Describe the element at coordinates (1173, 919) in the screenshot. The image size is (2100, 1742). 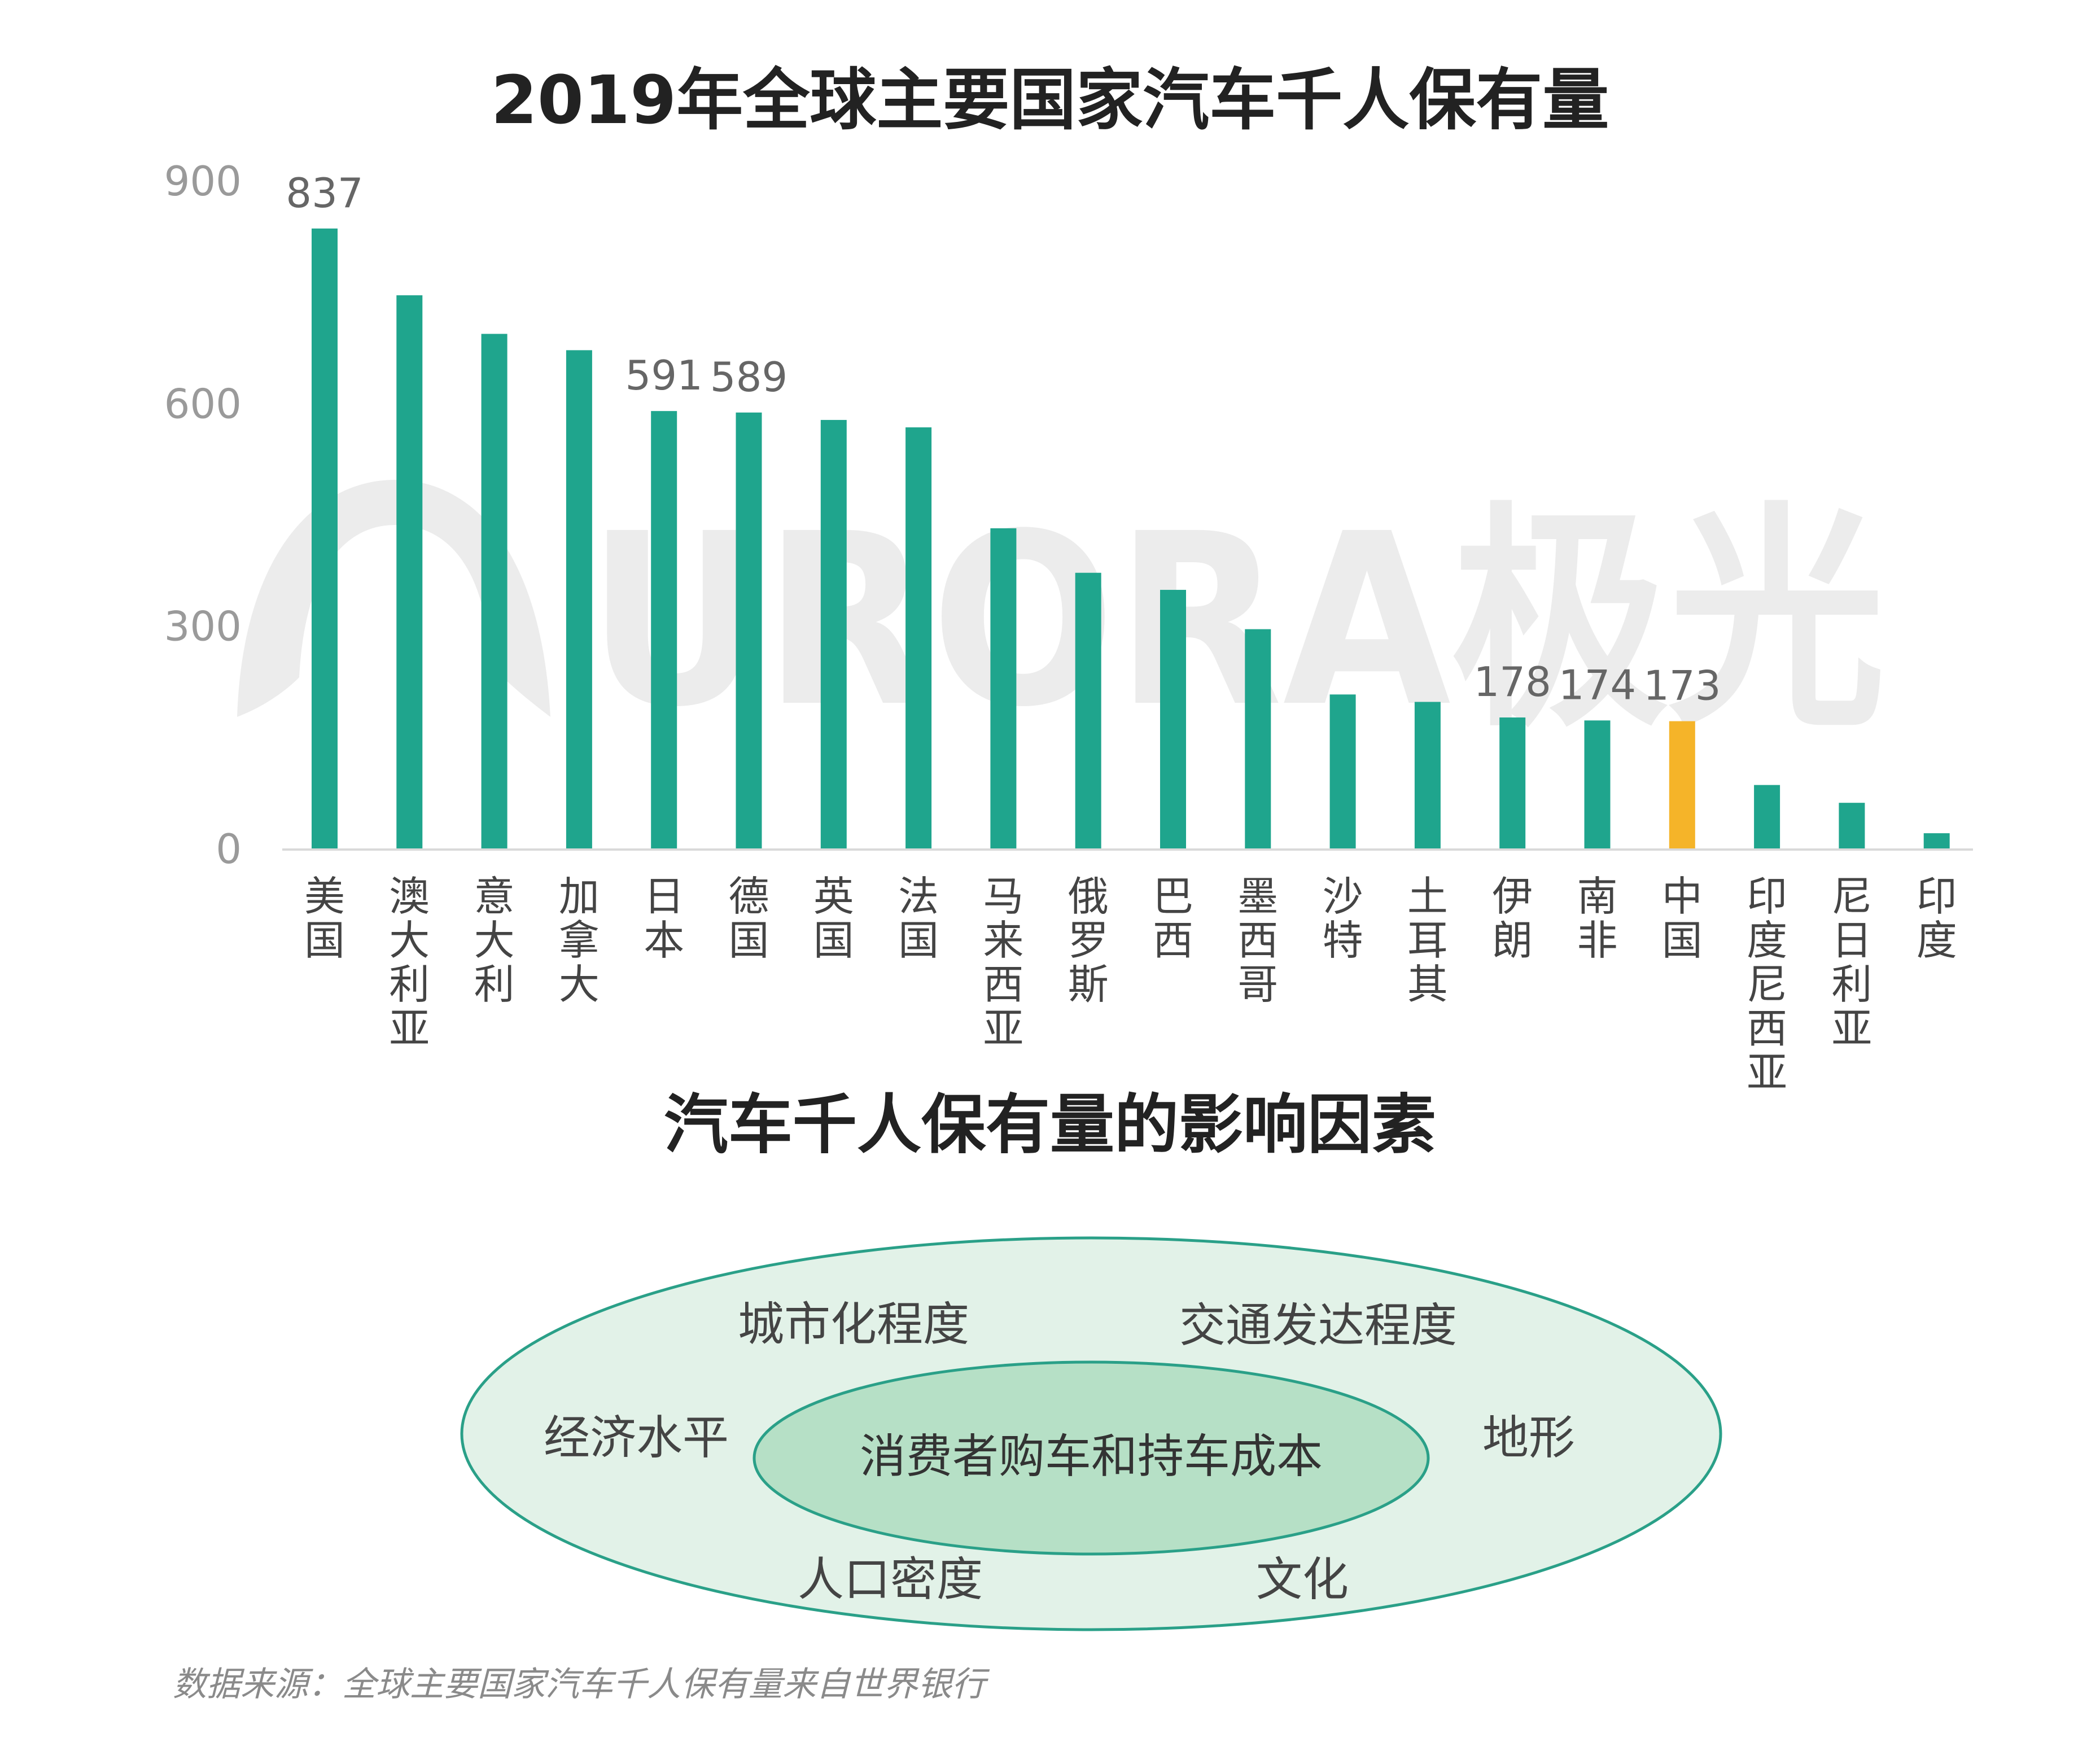
I see `category-label: 巴西` at that location.